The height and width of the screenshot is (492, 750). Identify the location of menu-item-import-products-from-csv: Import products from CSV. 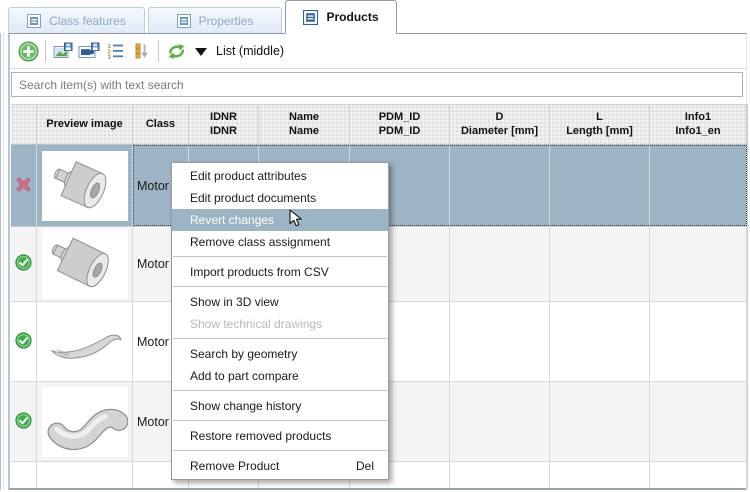
(280, 272).